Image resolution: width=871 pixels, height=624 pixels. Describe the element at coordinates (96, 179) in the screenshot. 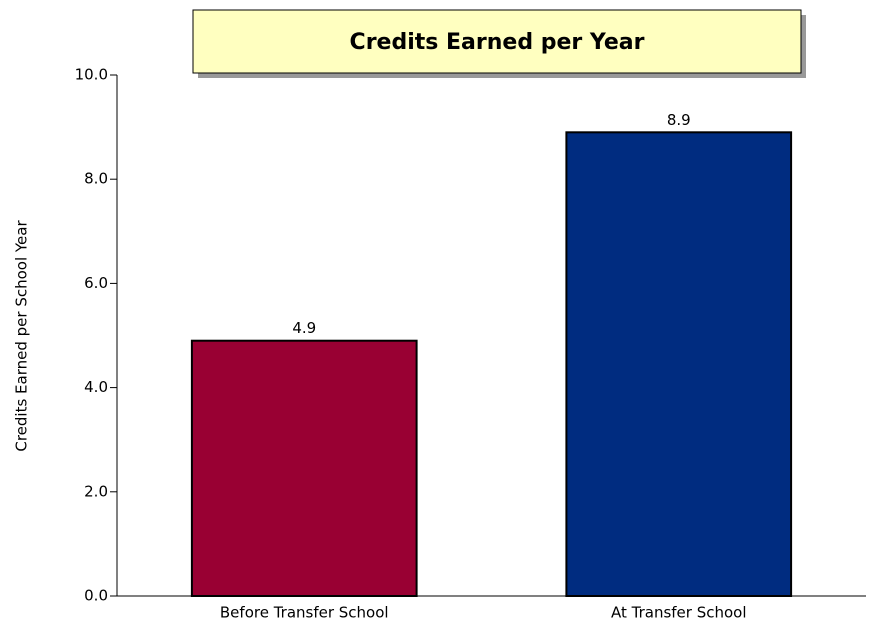

I see `y-tick-label: 8.0` at that location.